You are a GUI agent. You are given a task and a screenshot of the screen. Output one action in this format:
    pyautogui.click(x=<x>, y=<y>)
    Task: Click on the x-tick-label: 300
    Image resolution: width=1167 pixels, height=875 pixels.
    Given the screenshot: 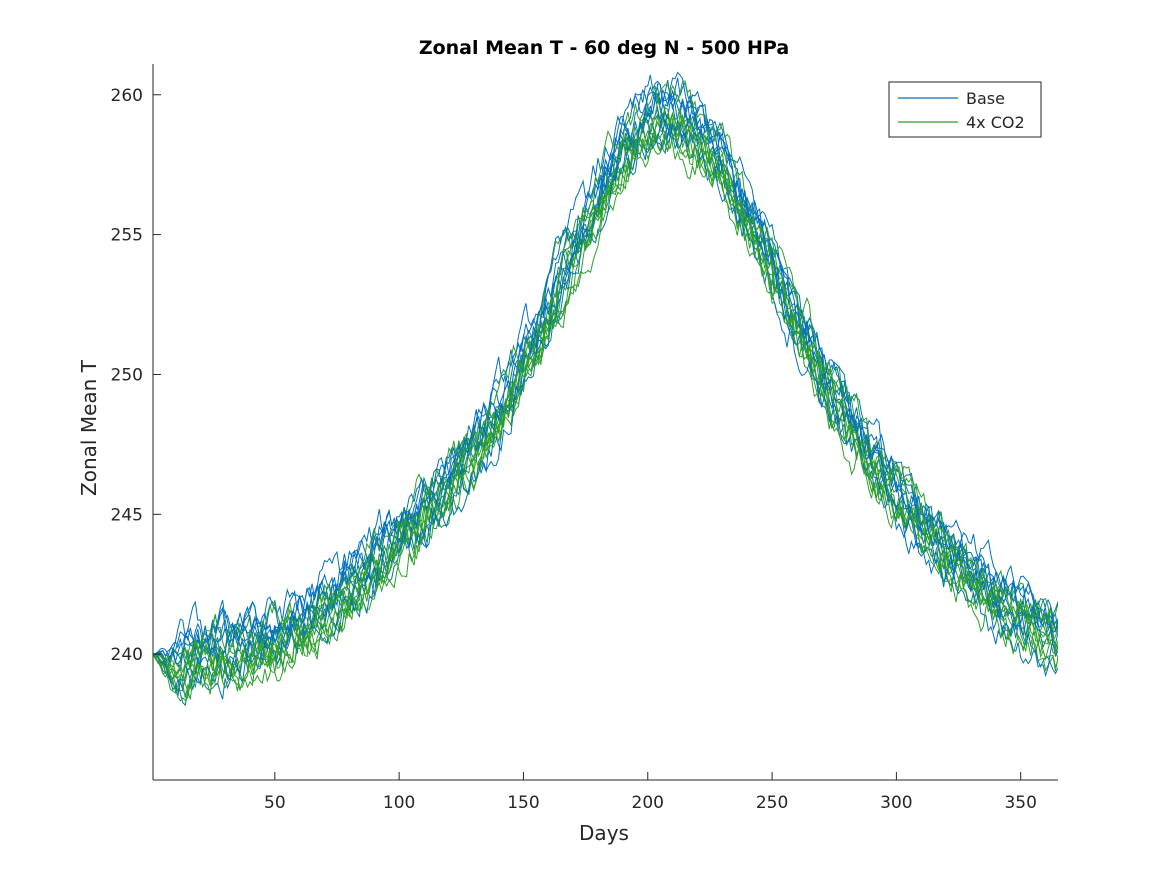 What is the action you would take?
    pyautogui.click(x=896, y=803)
    